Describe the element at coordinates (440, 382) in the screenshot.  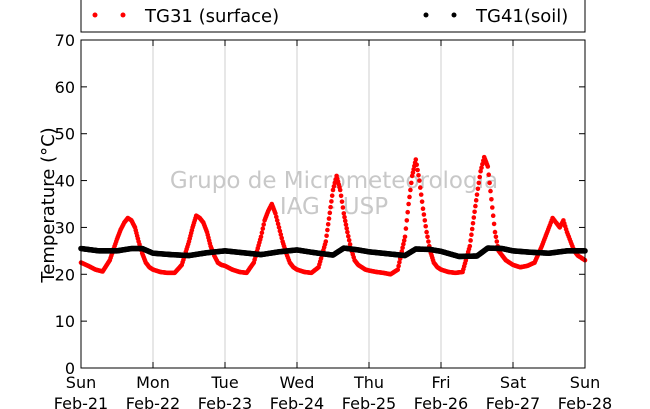
I see `x-tick-label-day: Fri` at that location.